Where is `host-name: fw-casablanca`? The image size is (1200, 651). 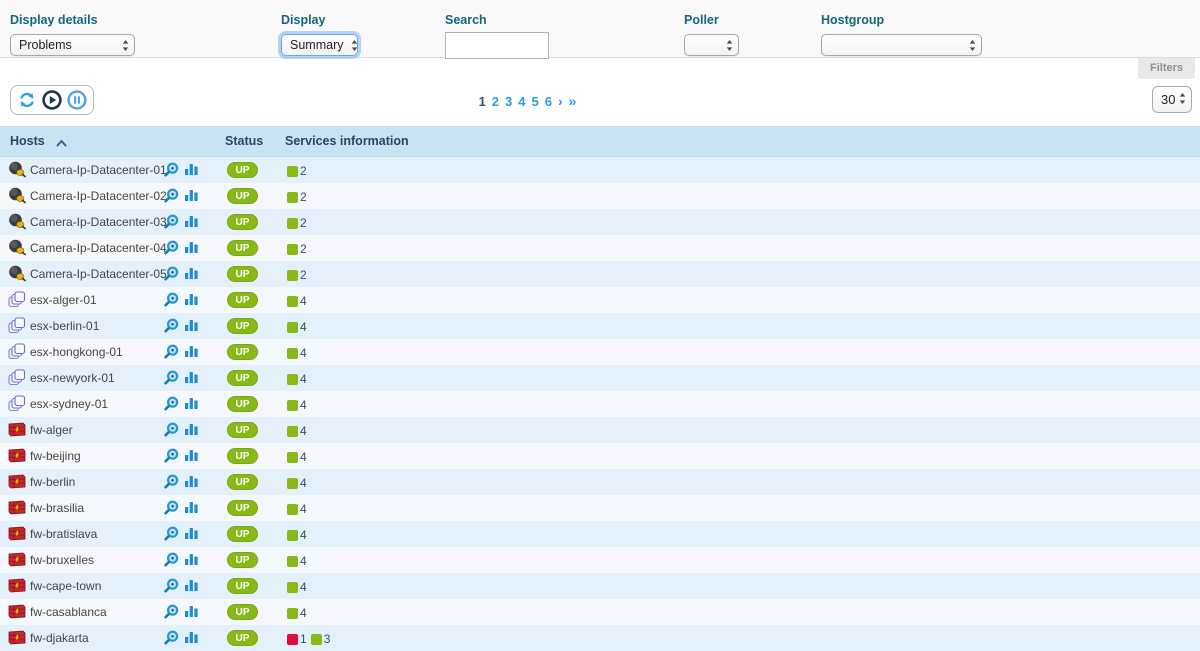 host-name: fw-casablanca is located at coordinates (68, 612).